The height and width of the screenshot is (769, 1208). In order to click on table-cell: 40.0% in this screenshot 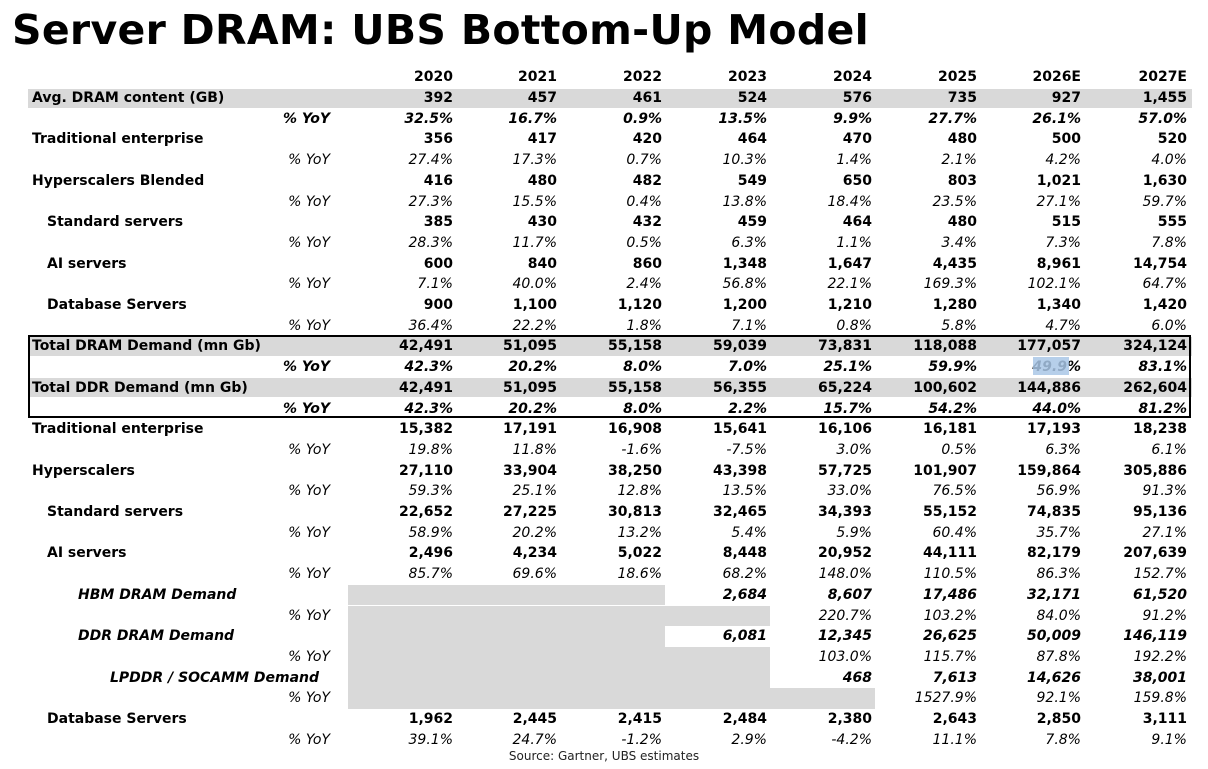, I will do `click(534, 284)`.